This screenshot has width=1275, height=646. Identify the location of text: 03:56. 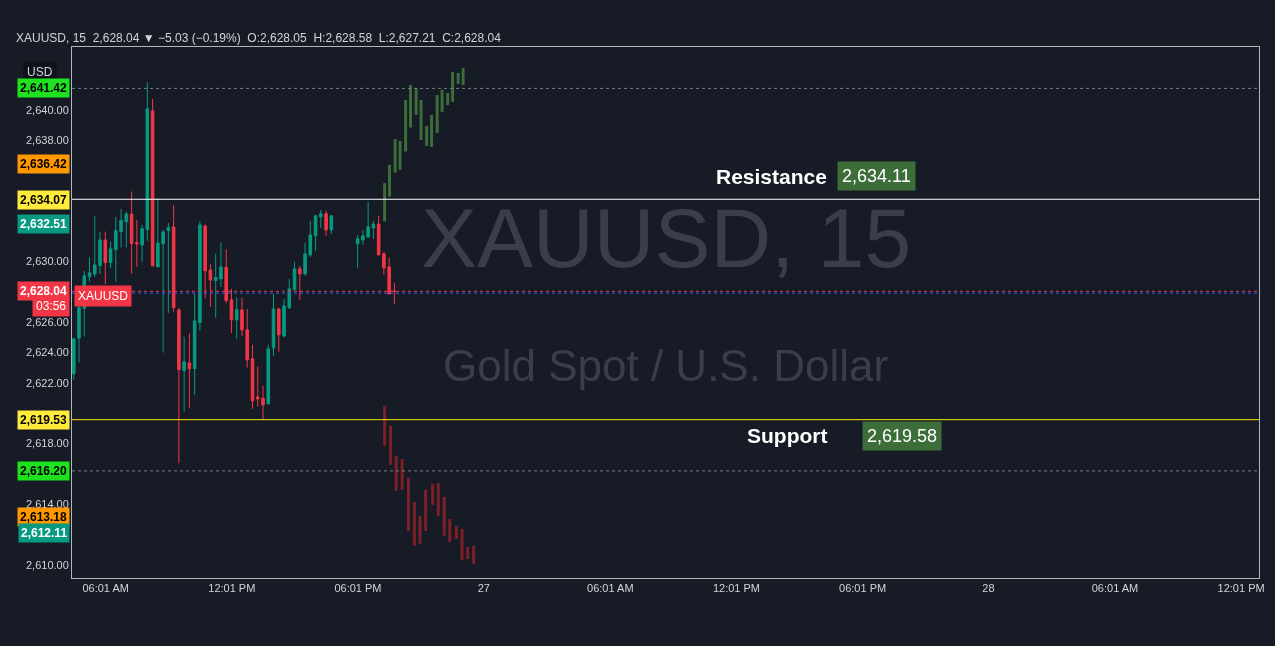
(51, 306).